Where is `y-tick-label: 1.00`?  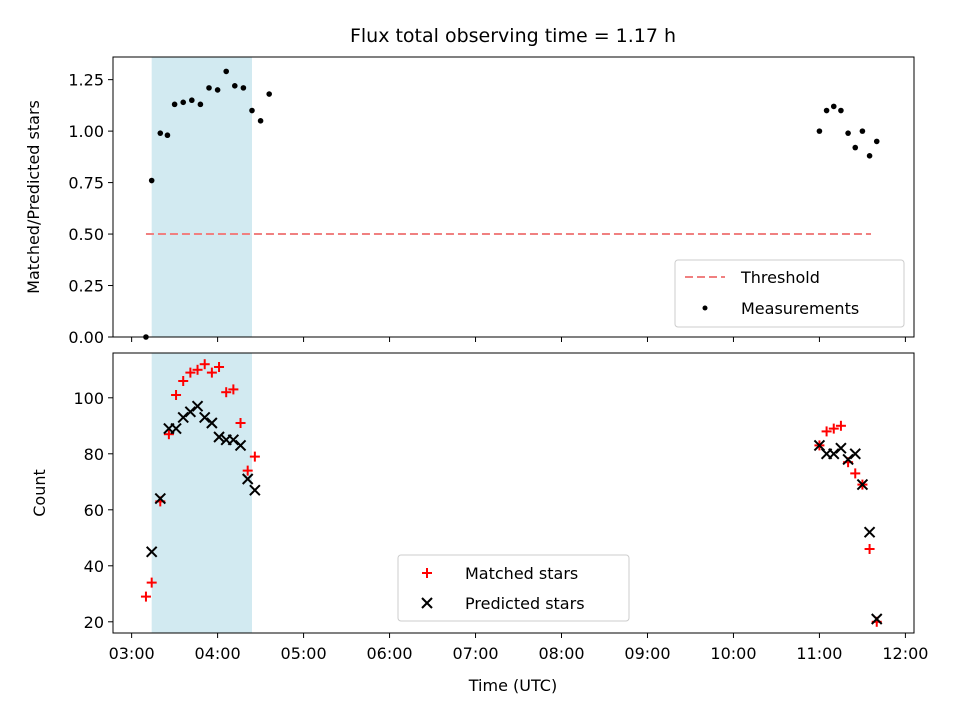
y-tick-label: 1.00 is located at coordinates (86, 131).